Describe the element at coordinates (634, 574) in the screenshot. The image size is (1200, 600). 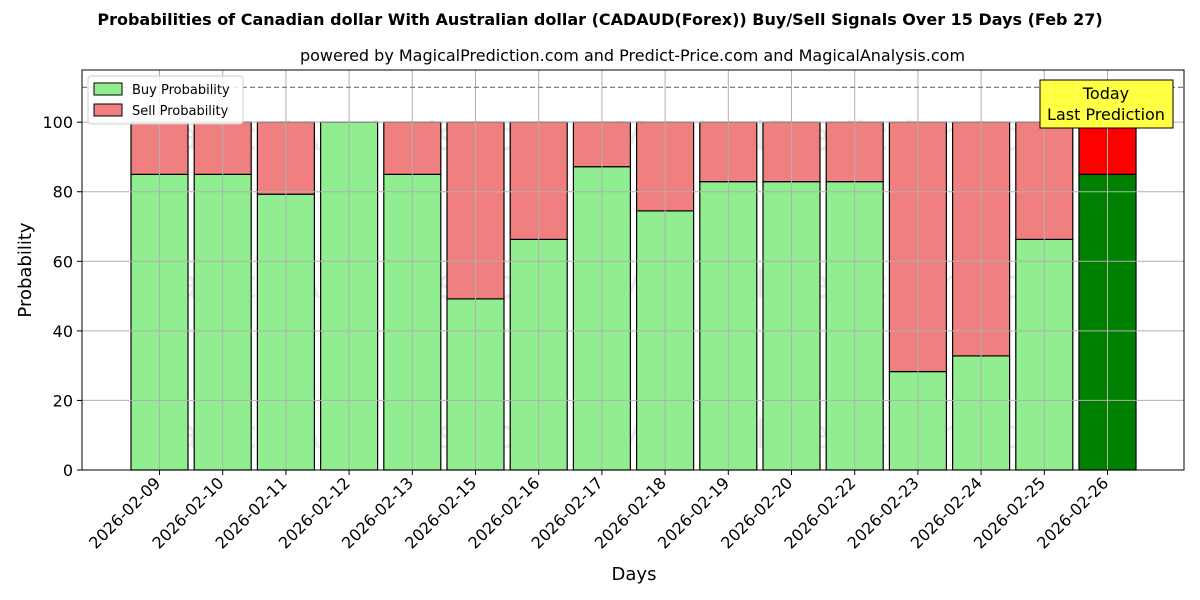
I see `x-axis-label: Days` at that location.